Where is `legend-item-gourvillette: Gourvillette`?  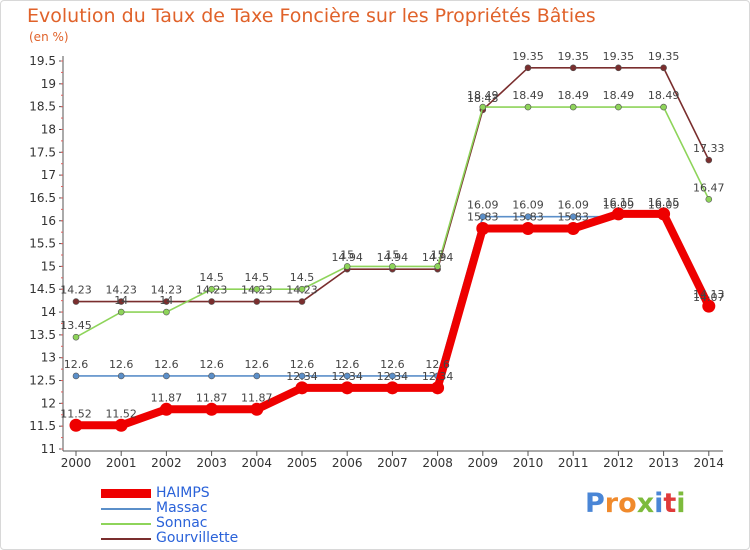
legend-item-gourvillette: Gourvillette is located at coordinates (221, 538).